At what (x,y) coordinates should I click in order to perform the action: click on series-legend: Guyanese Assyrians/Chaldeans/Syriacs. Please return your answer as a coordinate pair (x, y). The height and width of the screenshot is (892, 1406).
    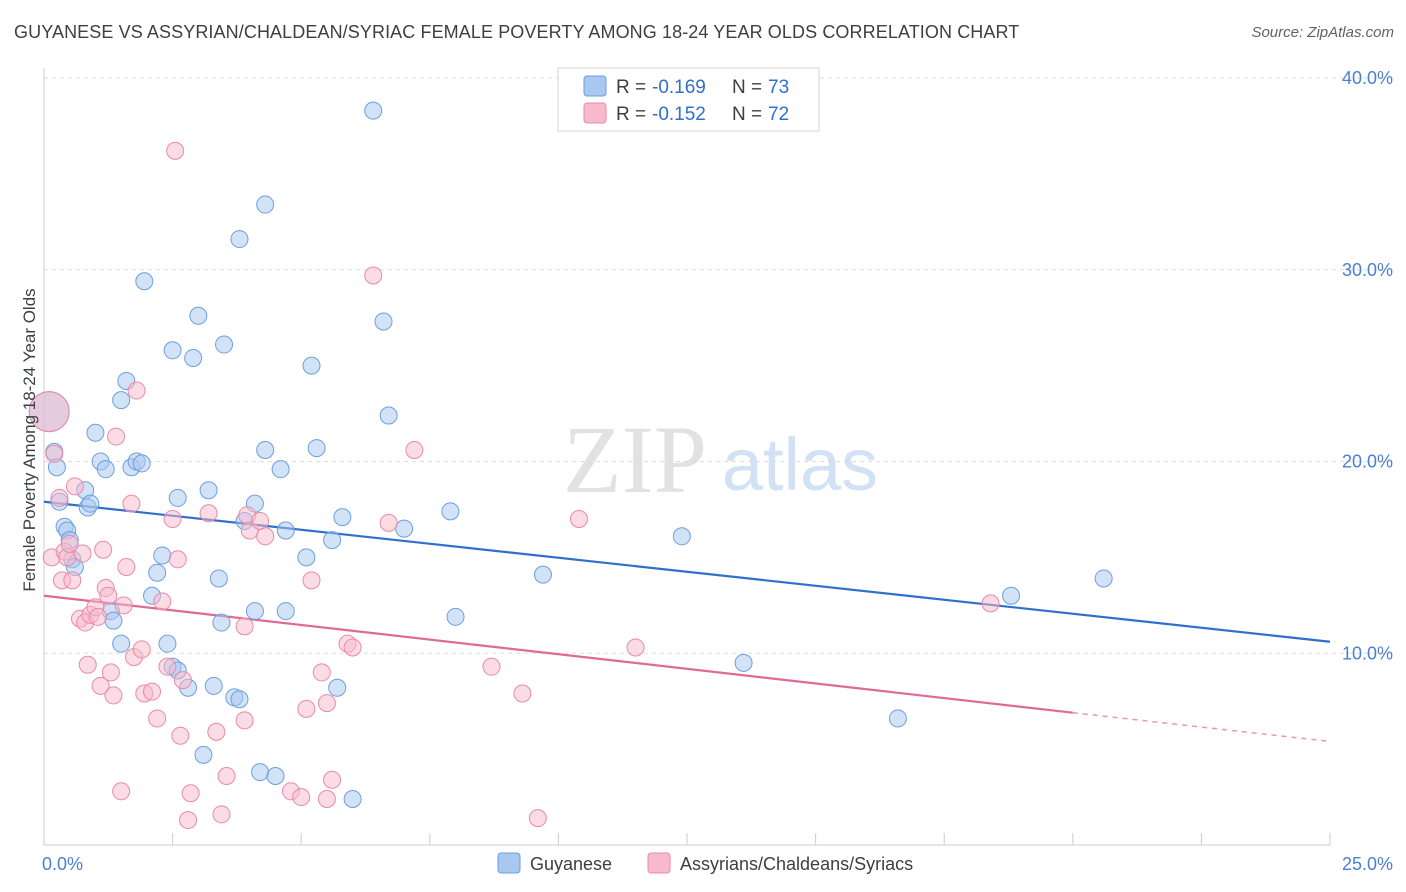
    Looking at the image, I should click on (705, 863).